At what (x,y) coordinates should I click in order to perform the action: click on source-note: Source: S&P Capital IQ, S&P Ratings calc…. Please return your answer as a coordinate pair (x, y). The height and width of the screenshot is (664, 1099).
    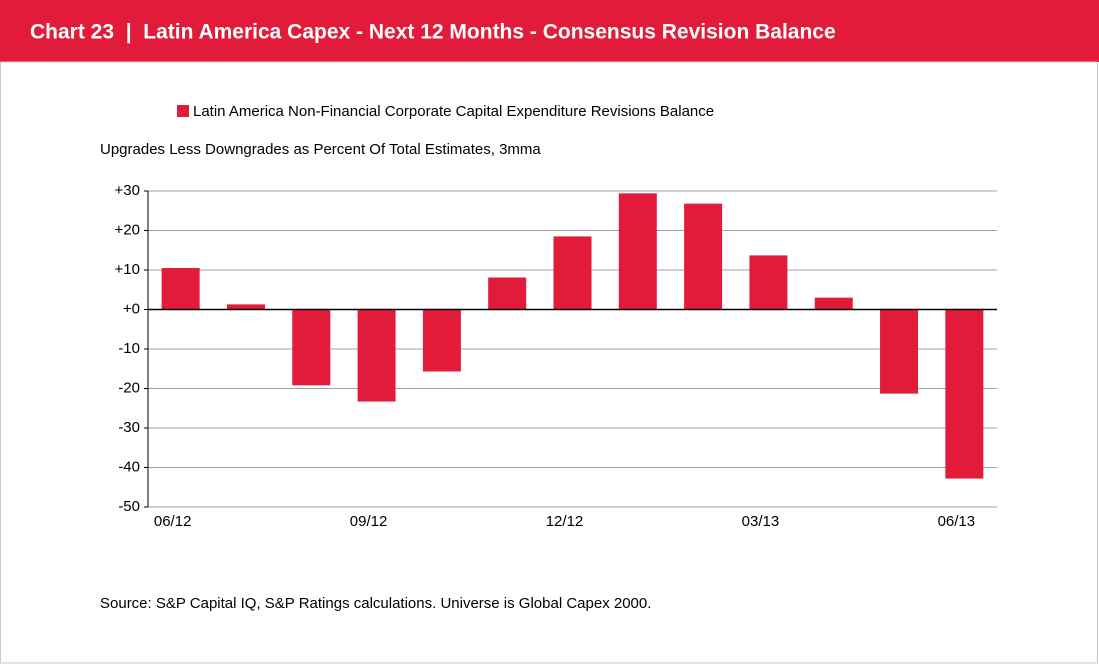
    Looking at the image, I should click on (375, 603).